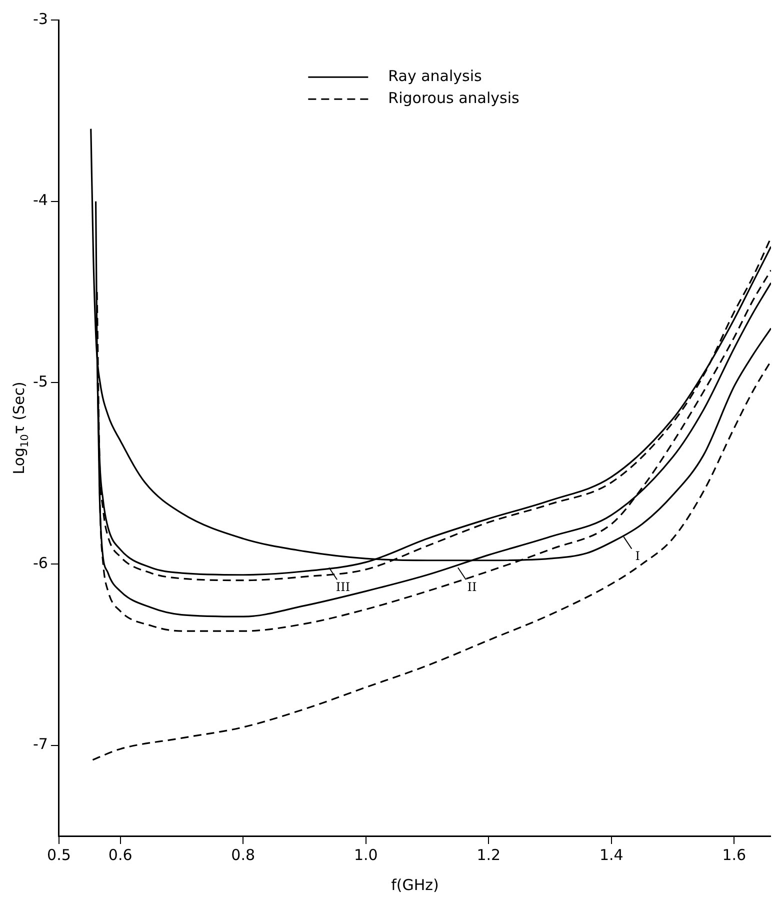  Describe the element at coordinates (59, 855) in the screenshot. I see `x-tick-label: 0.5` at that location.